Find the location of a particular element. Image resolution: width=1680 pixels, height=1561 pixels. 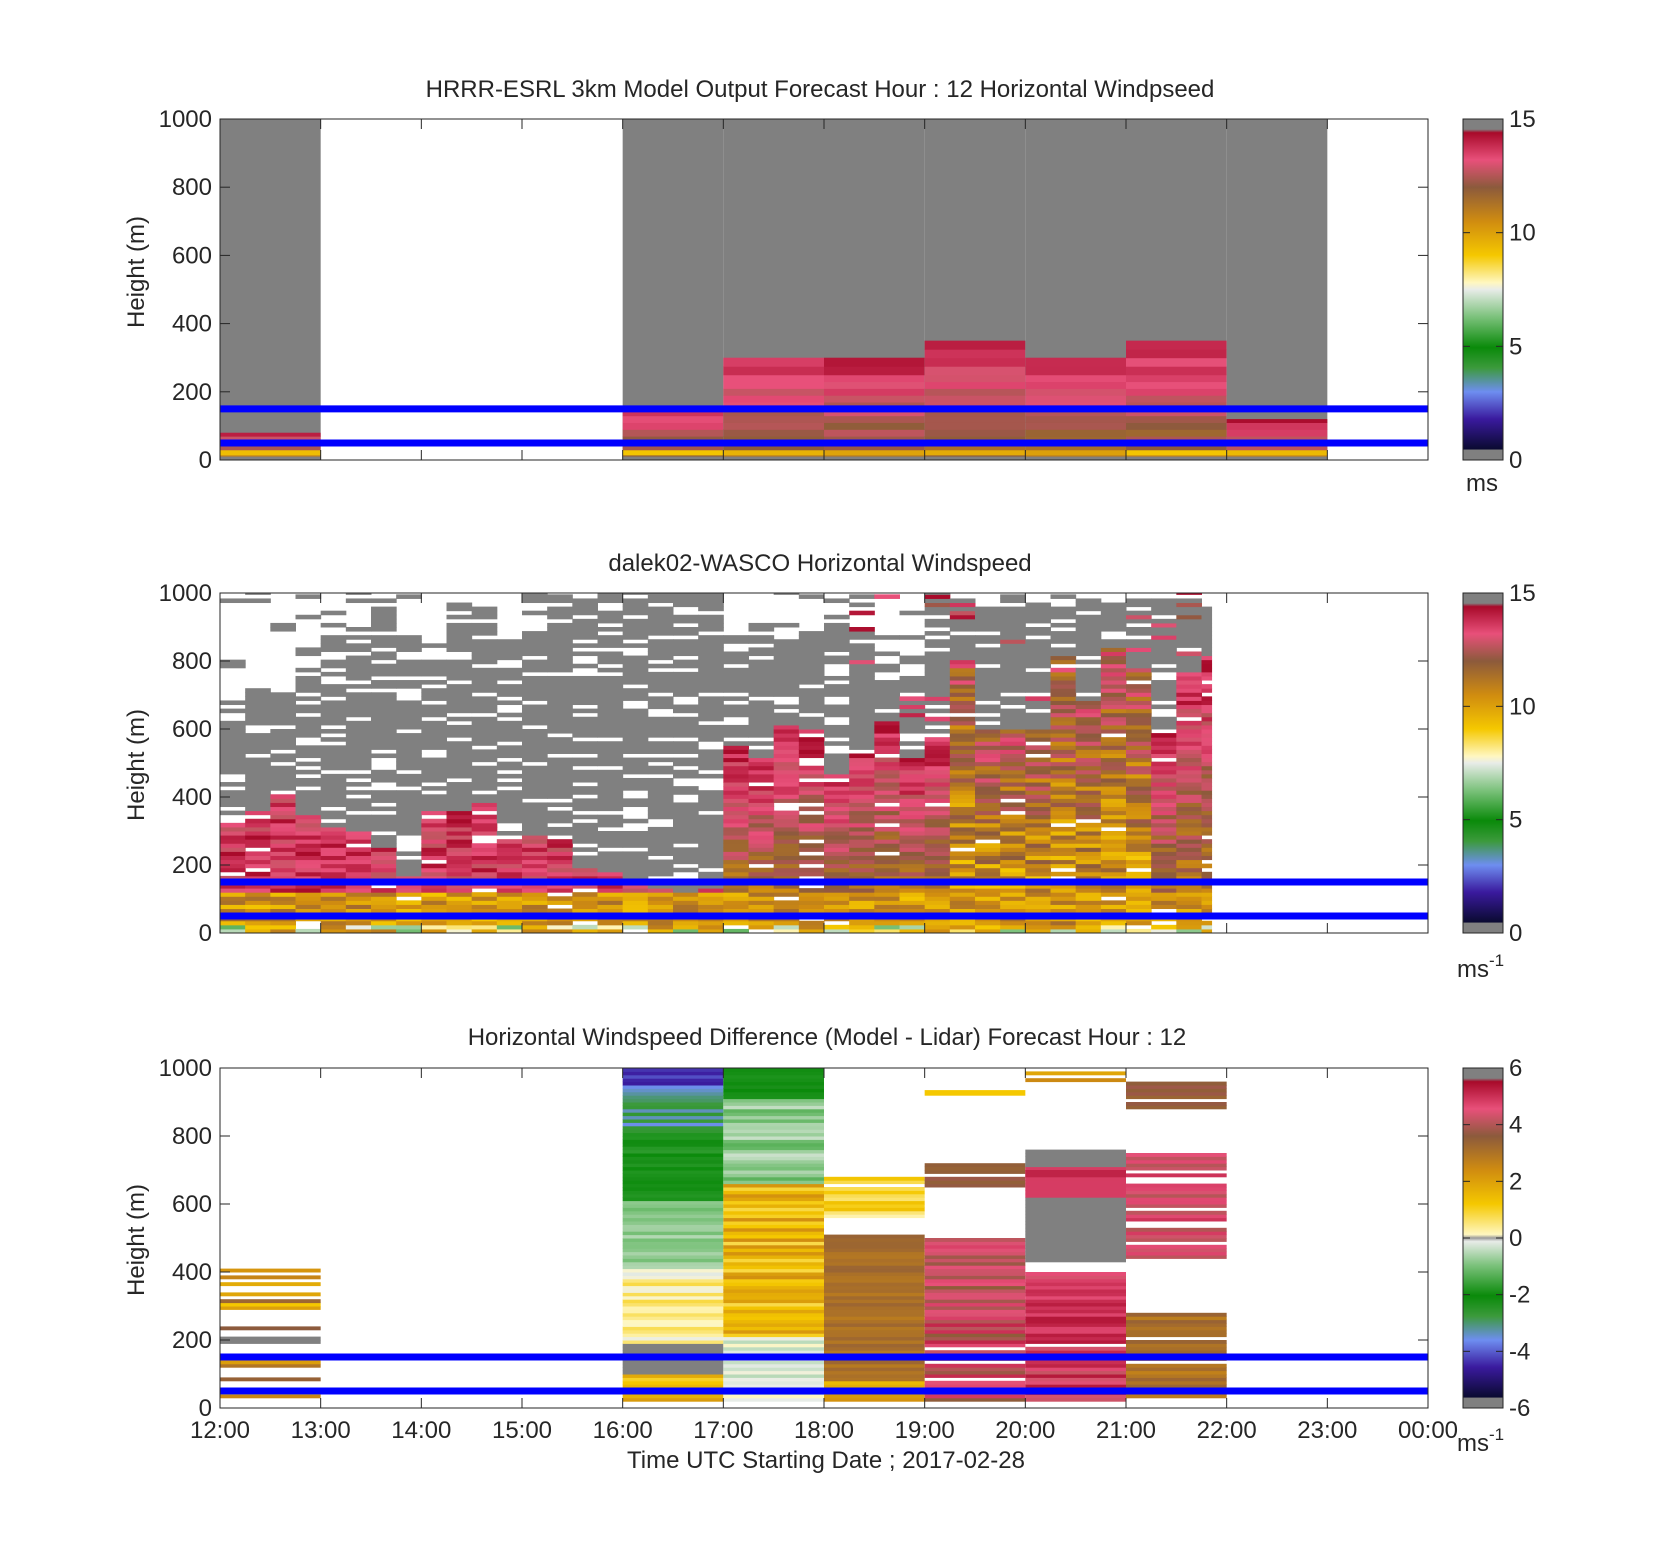

ytick-label: 1000 is located at coordinates (185, 593).